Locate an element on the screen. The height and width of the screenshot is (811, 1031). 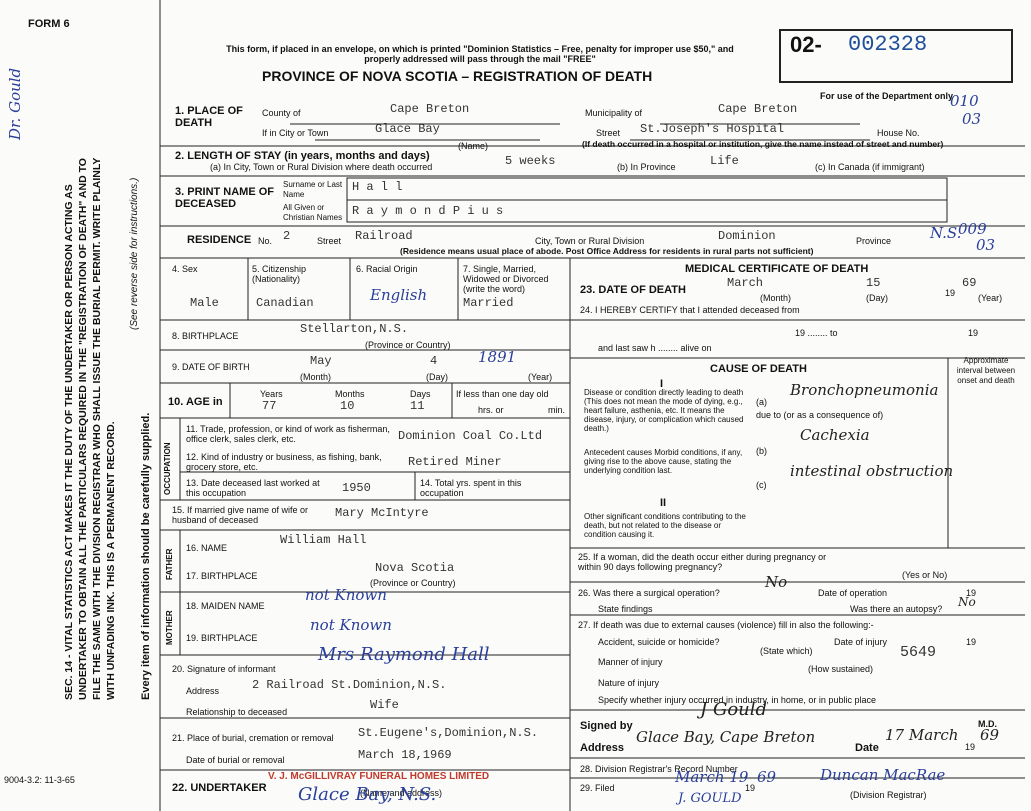
a-cause: Bronchopneumonia is located at coordinates (864, 390).